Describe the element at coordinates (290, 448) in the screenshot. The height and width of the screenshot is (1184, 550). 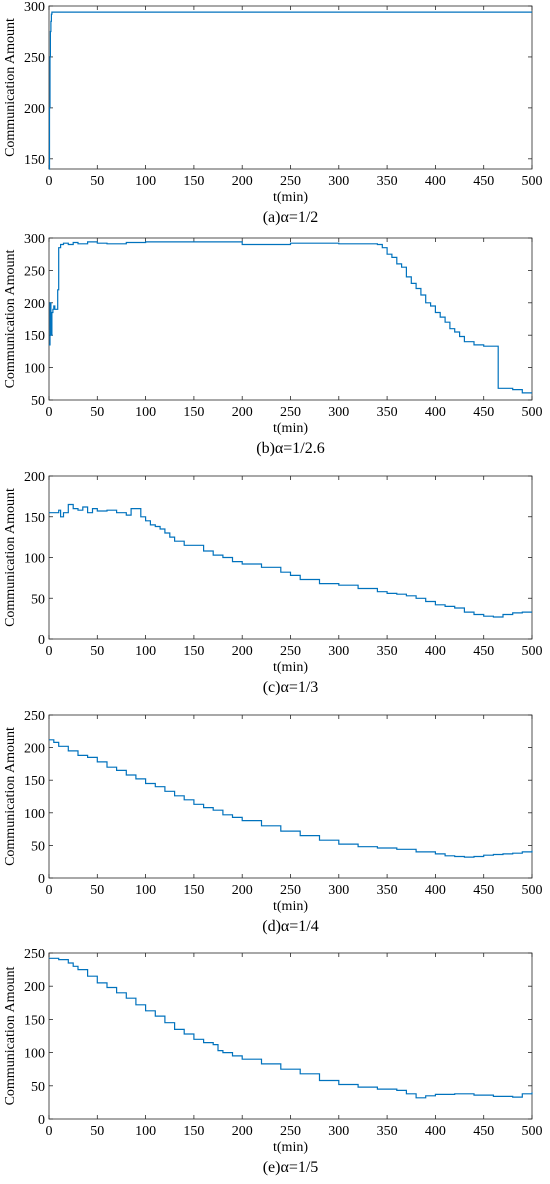
I see `chart-caption: (b)α=1/2.6` at that location.